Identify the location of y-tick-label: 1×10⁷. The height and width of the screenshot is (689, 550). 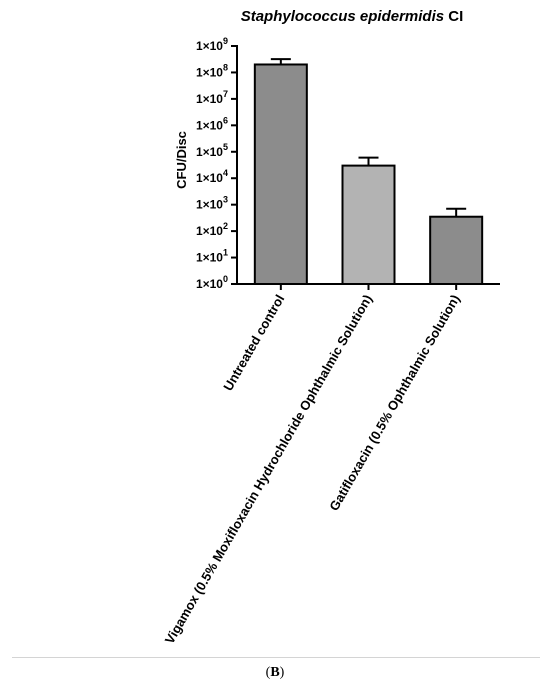
(212, 97).